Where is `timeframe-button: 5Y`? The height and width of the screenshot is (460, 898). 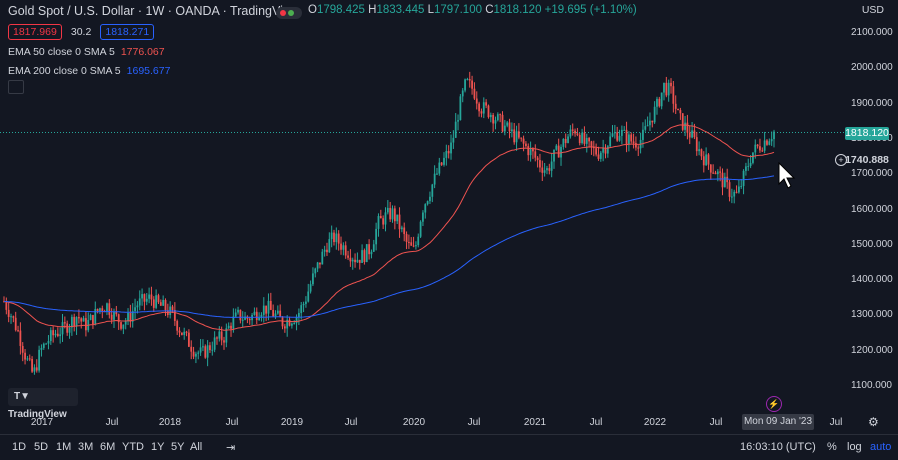
timeframe-button: 5Y is located at coordinates (178, 447).